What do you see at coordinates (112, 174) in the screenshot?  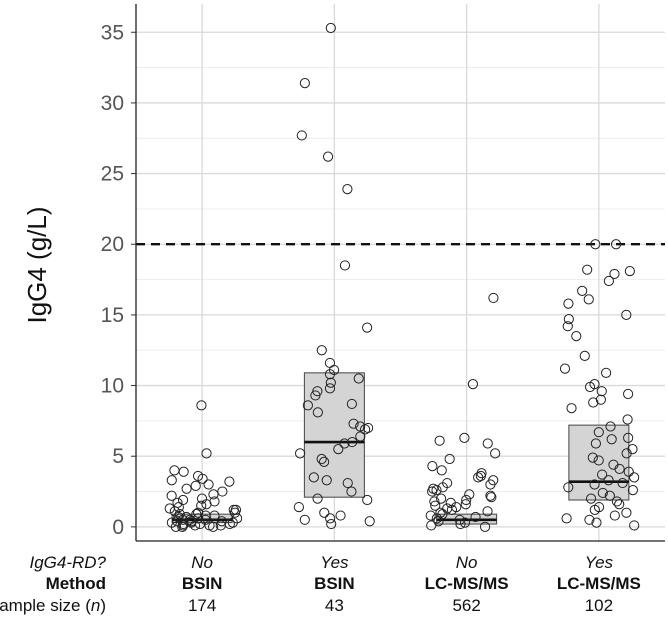 I see `y-tick-label: 25` at bounding box center [112, 174].